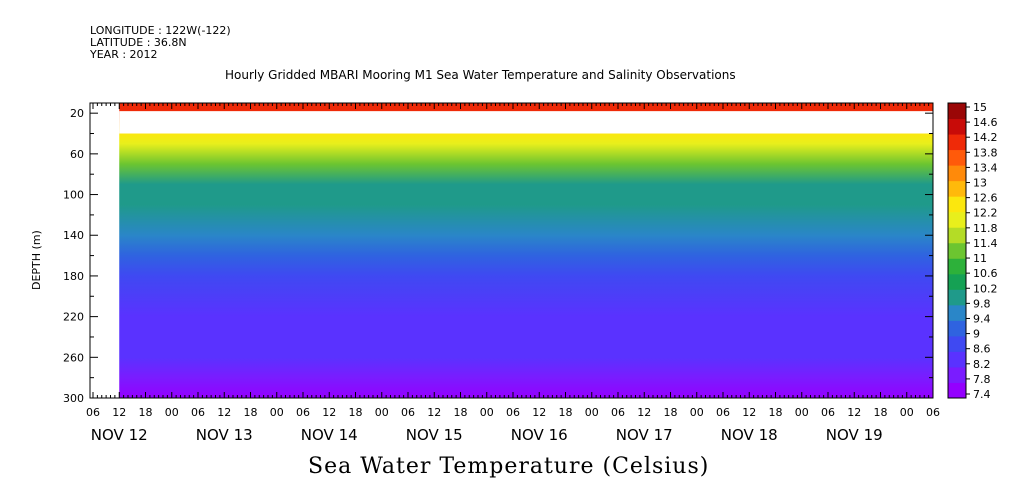  I want to click on colorbar-tick-label: 11.4, so click(985, 243).